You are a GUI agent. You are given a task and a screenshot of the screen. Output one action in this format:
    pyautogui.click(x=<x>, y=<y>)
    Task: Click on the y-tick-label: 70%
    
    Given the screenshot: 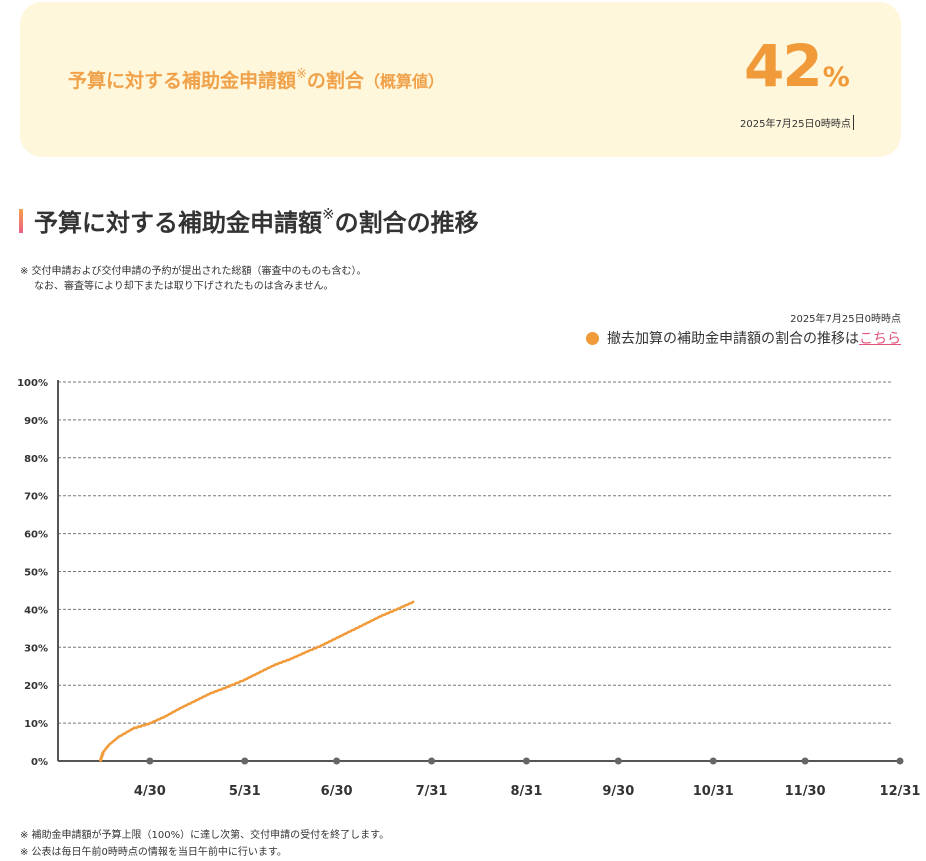 What is the action you would take?
    pyautogui.click(x=36, y=497)
    